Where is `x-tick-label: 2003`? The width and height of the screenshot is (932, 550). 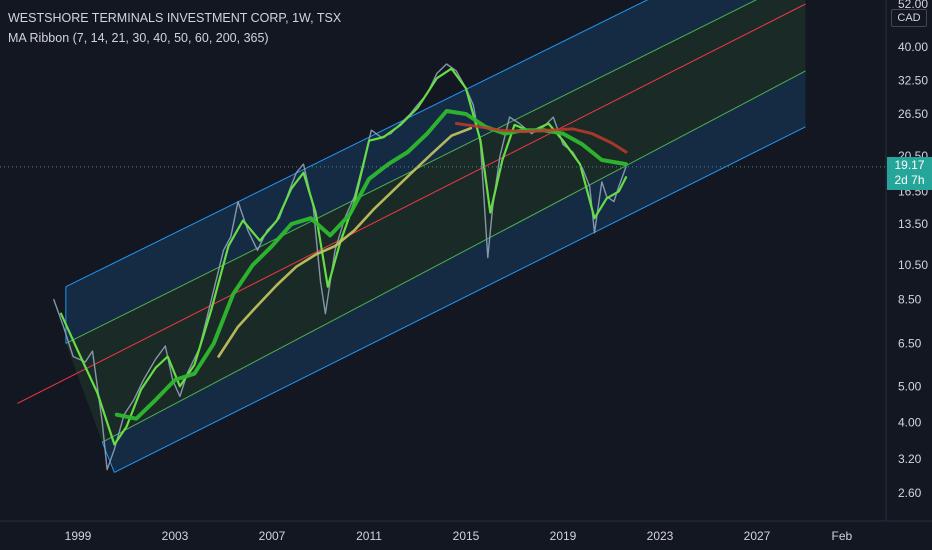
x-tick-label: 2003 is located at coordinates (175, 536).